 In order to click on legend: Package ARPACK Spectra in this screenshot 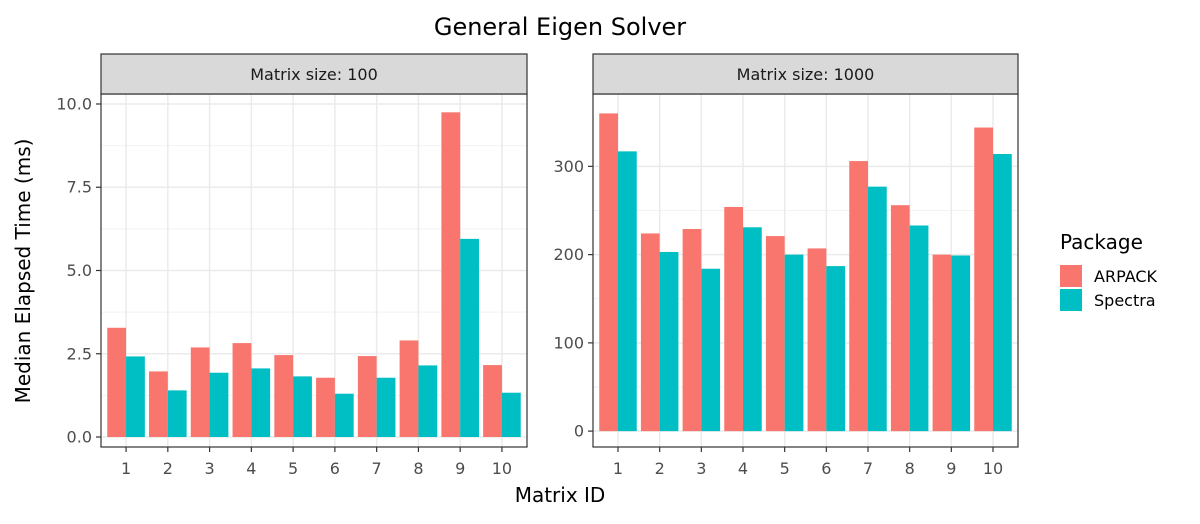, I will do `click(1109, 270)`.